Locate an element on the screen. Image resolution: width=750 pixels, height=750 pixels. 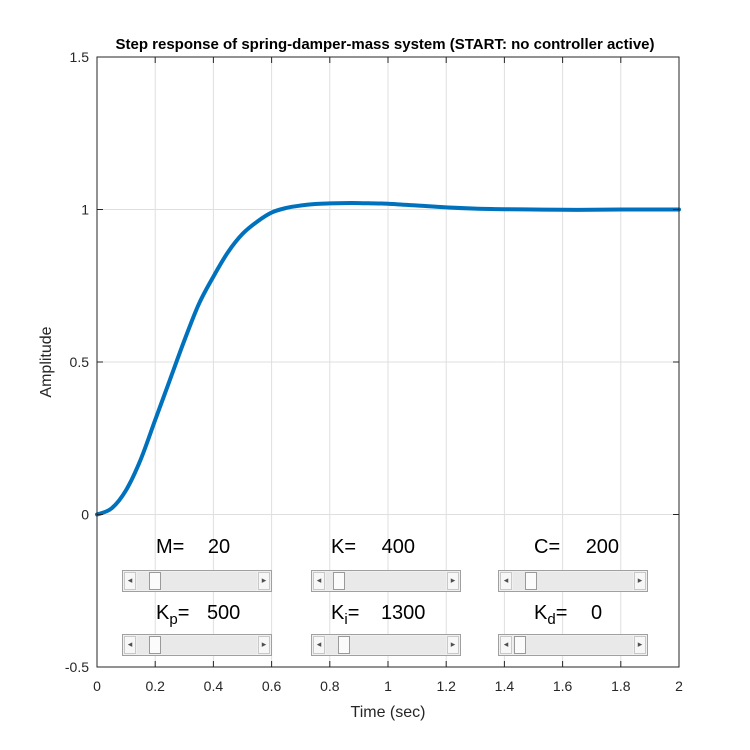
x-tick-label: 0 is located at coordinates (97, 686).